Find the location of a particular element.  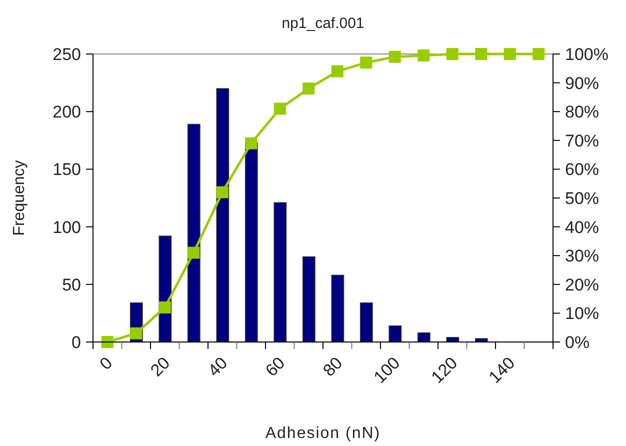

y-tick-label: 0 is located at coordinates (76, 342).